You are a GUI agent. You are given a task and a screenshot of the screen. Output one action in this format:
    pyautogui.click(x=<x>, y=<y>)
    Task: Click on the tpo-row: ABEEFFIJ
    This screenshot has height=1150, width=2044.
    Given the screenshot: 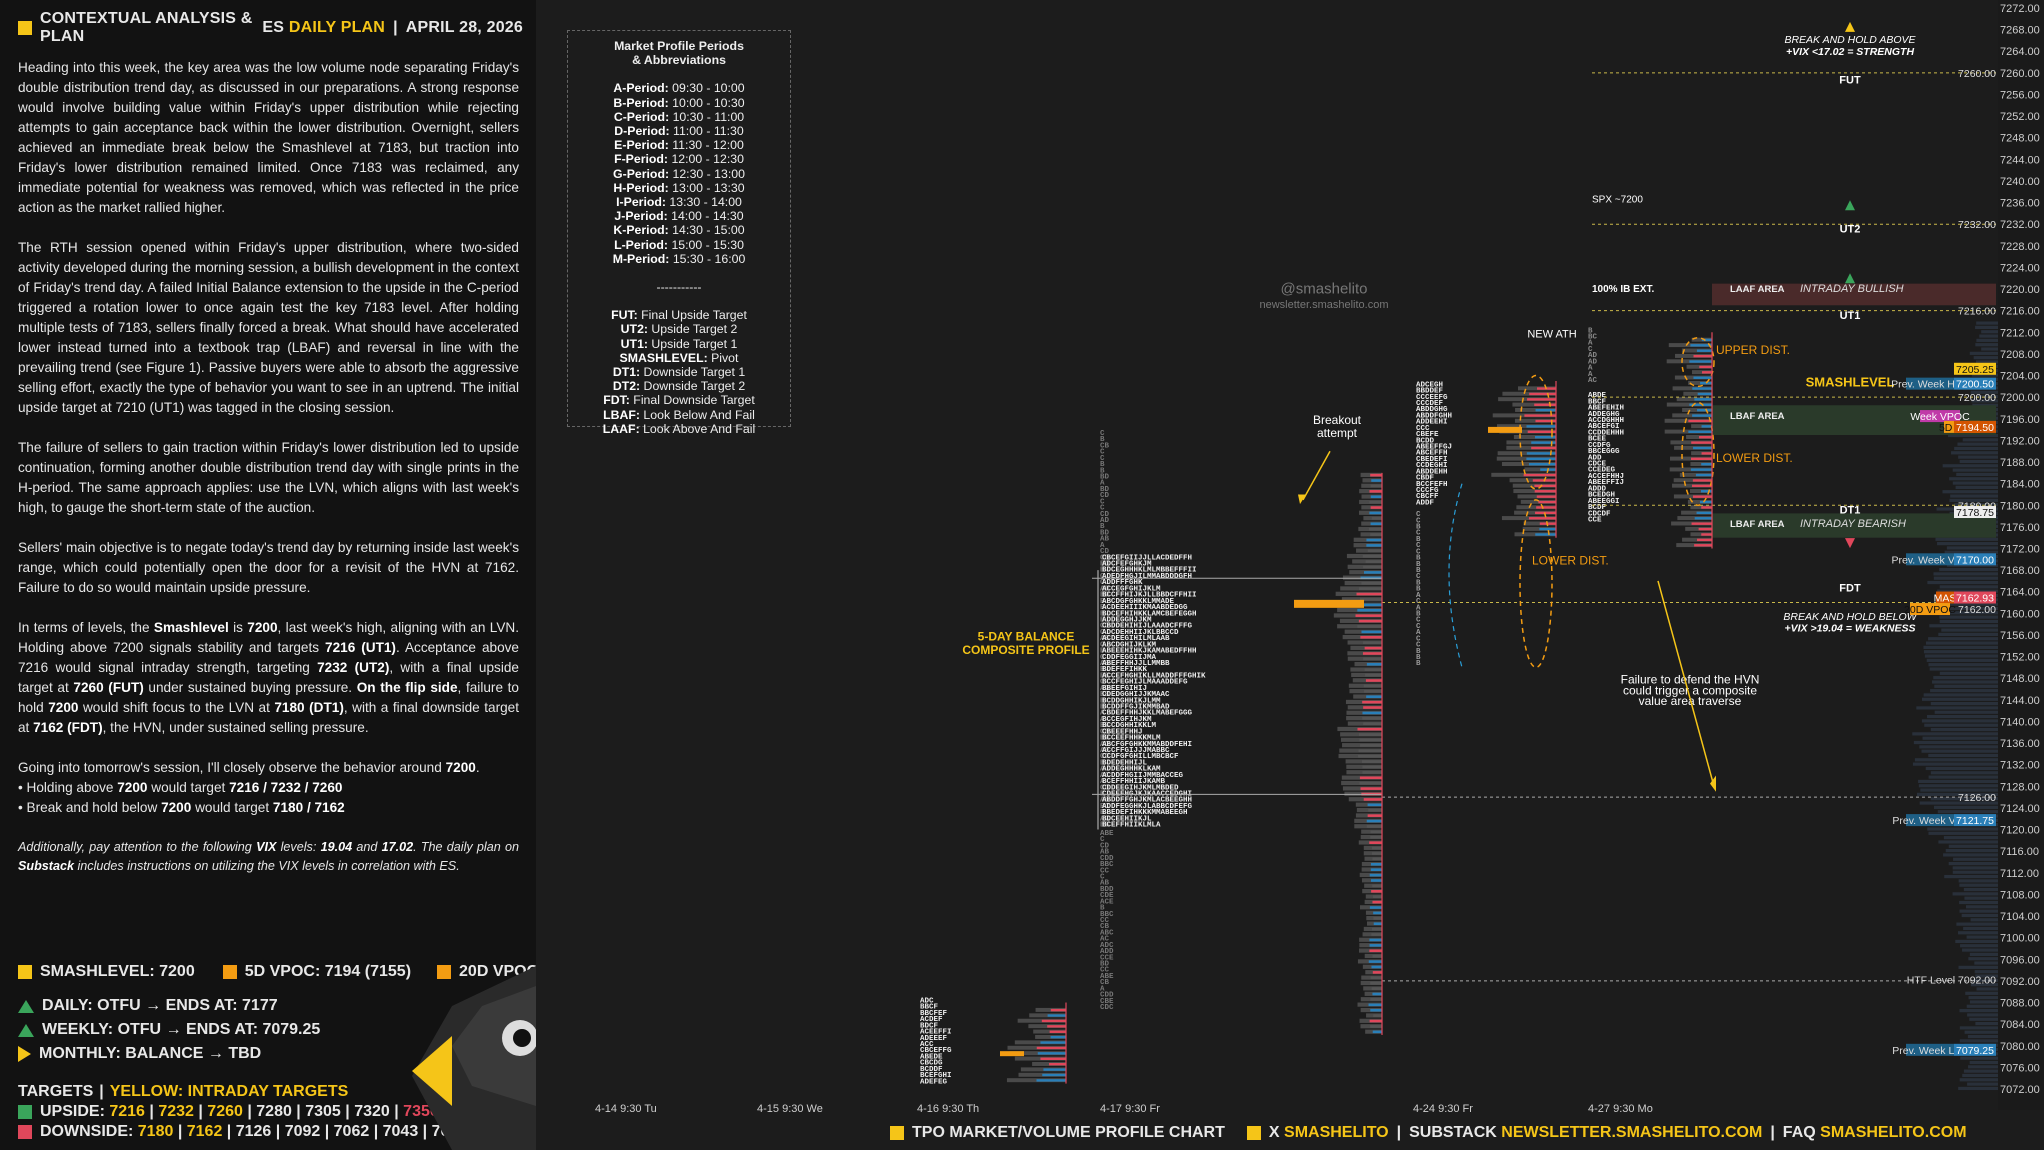 What is the action you would take?
    pyautogui.click(x=1606, y=483)
    